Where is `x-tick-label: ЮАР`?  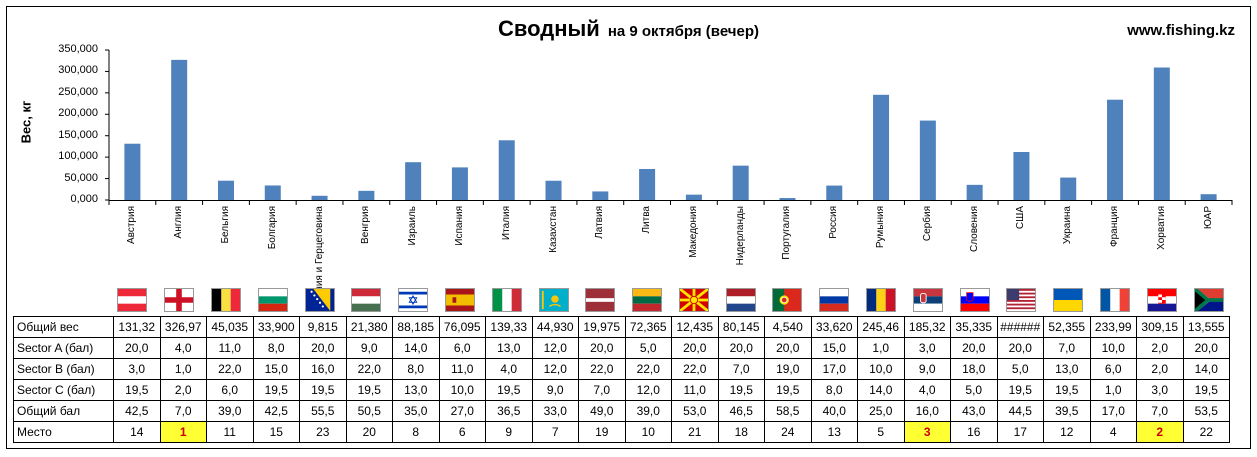
x-tick-label: ЮАР is located at coordinates (1208, 218).